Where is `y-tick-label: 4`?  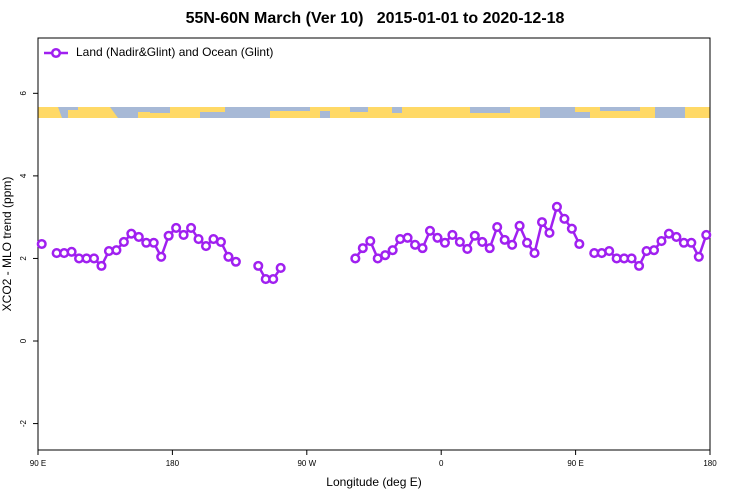
y-tick-label: 4 is located at coordinates (23, 175).